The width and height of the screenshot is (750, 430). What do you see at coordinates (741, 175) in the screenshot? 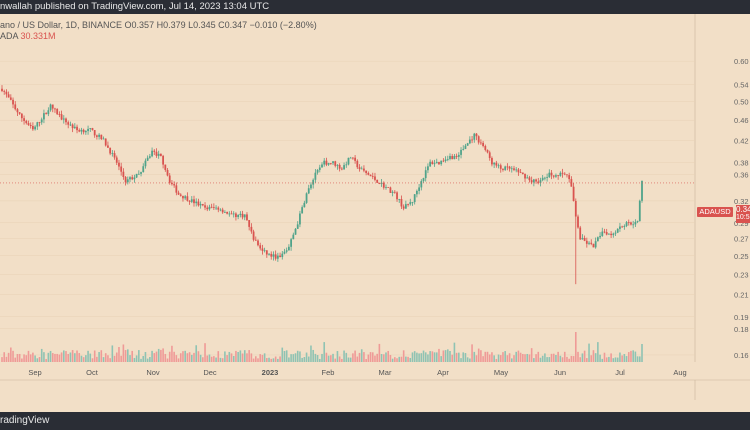
I see `y-tick-label: 0.36` at bounding box center [741, 175].